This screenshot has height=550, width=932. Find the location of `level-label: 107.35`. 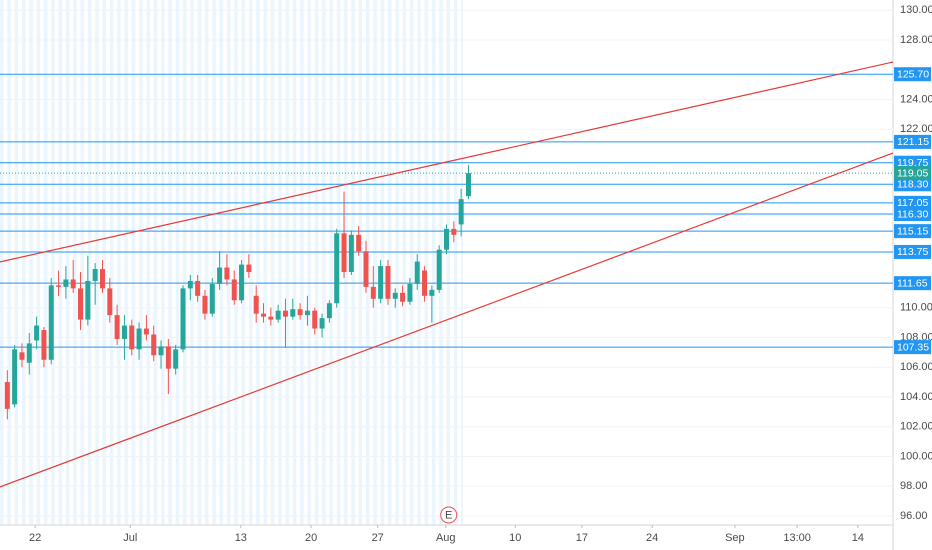

level-label: 107.35 is located at coordinates (913, 347).